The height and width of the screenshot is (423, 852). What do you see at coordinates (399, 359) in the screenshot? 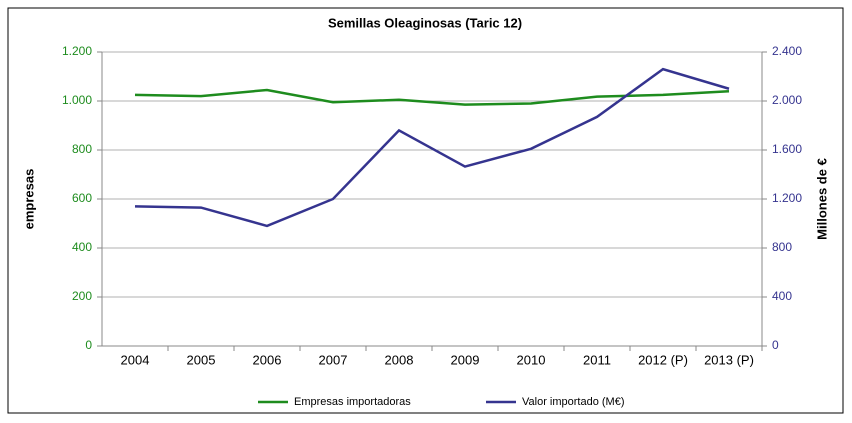
I see `x-tick-label: 2008` at bounding box center [399, 359].